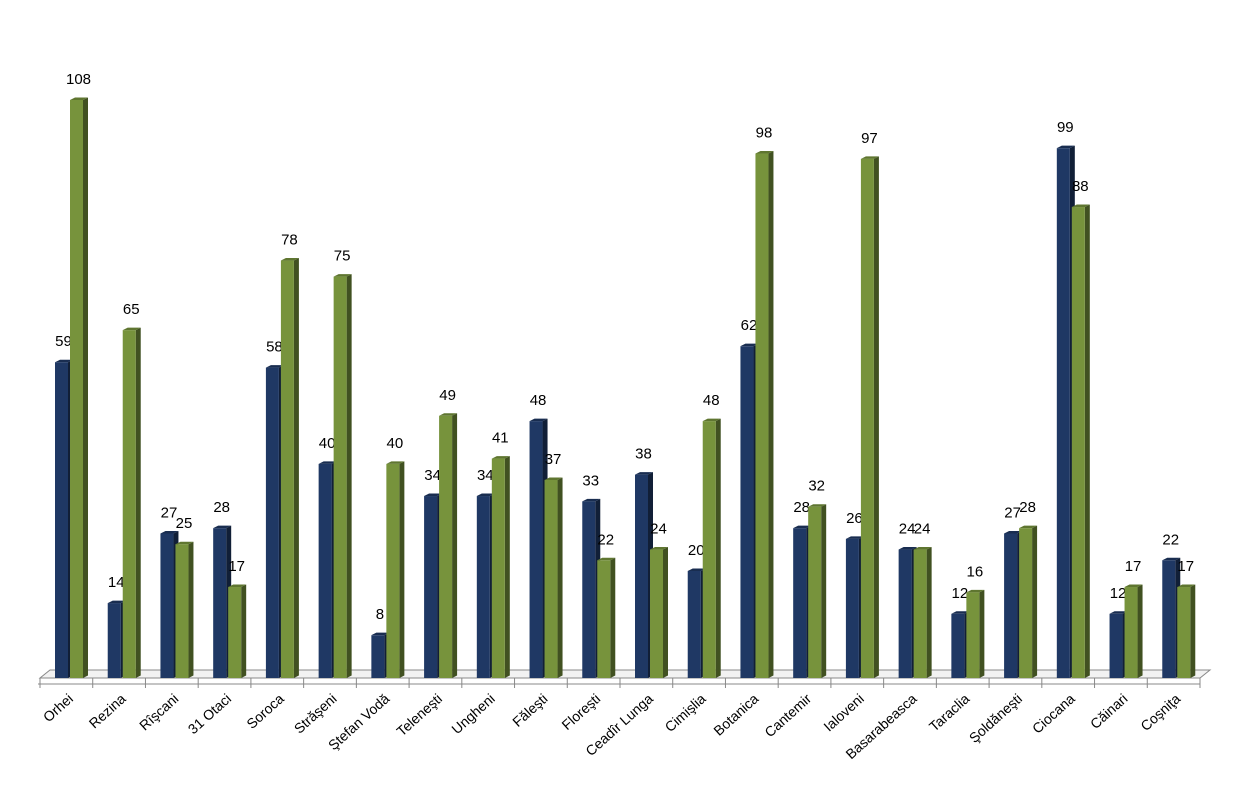 The height and width of the screenshot is (810, 1250). What do you see at coordinates (553, 459) in the screenshot?
I see `value-label: 37` at bounding box center [553, 459].